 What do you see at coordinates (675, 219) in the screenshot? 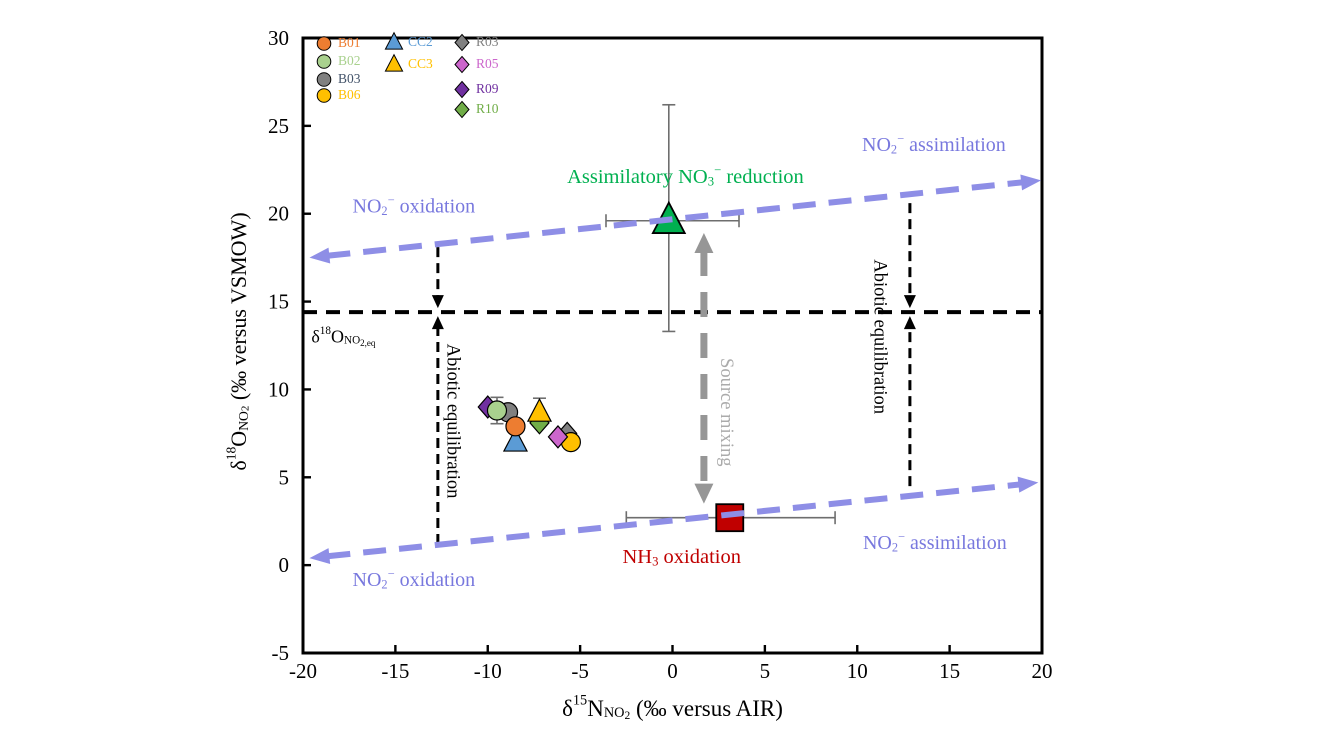
I see `trend-arrow-upper` at bounding box center [675, 219].